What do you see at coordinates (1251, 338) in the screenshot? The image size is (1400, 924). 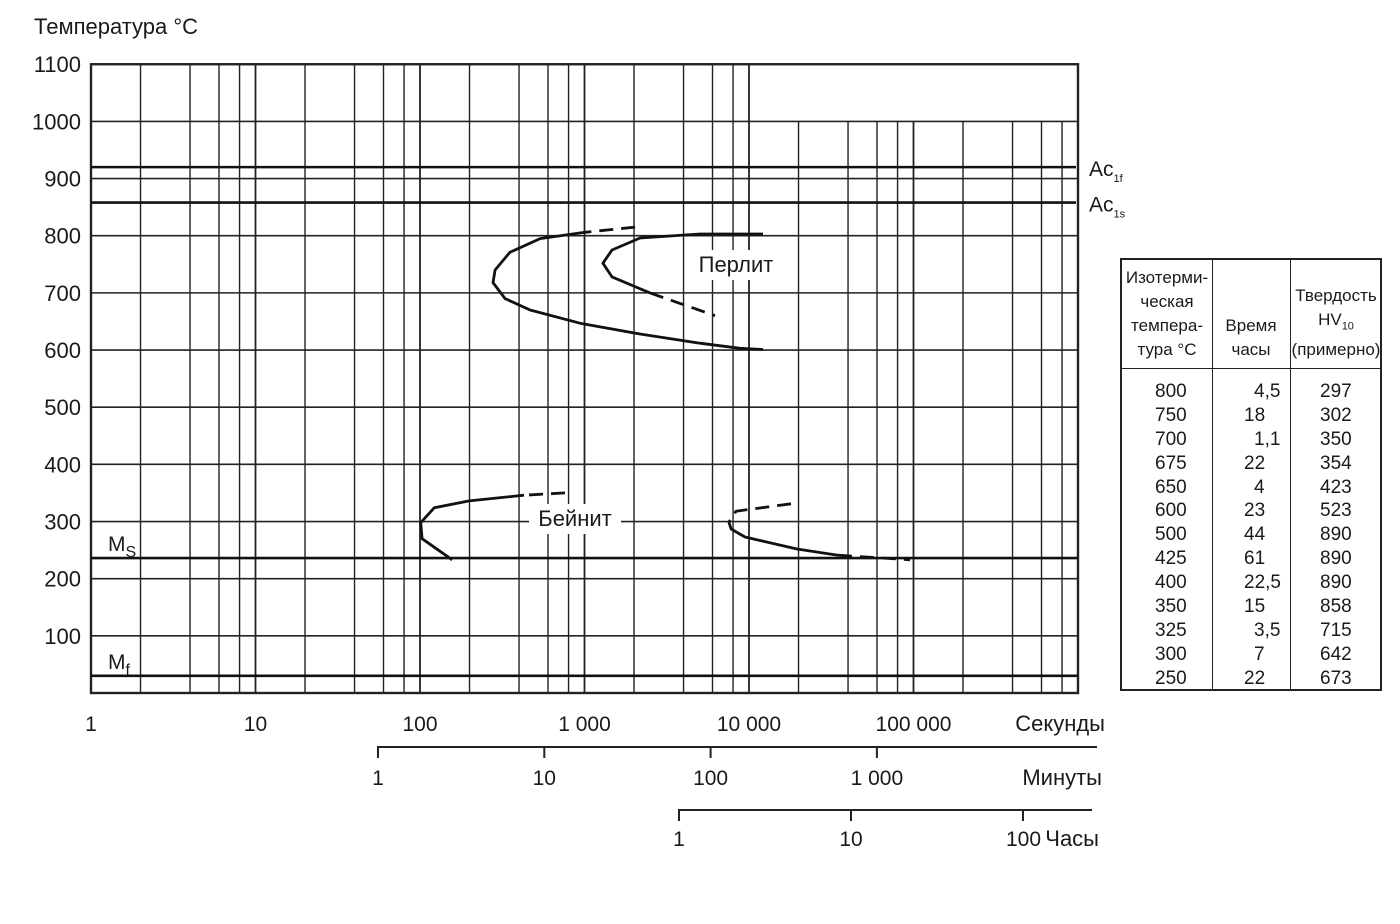 I see `header-time: Время часы` at bounding box center [1251, 338].